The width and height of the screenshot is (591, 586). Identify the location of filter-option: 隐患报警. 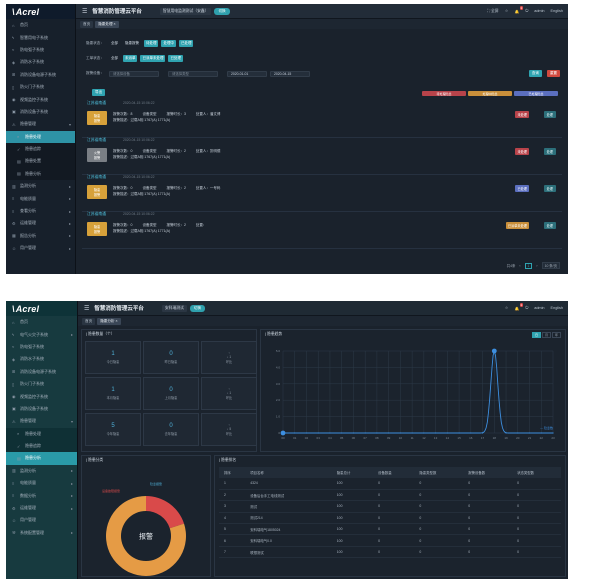
(131, 43).